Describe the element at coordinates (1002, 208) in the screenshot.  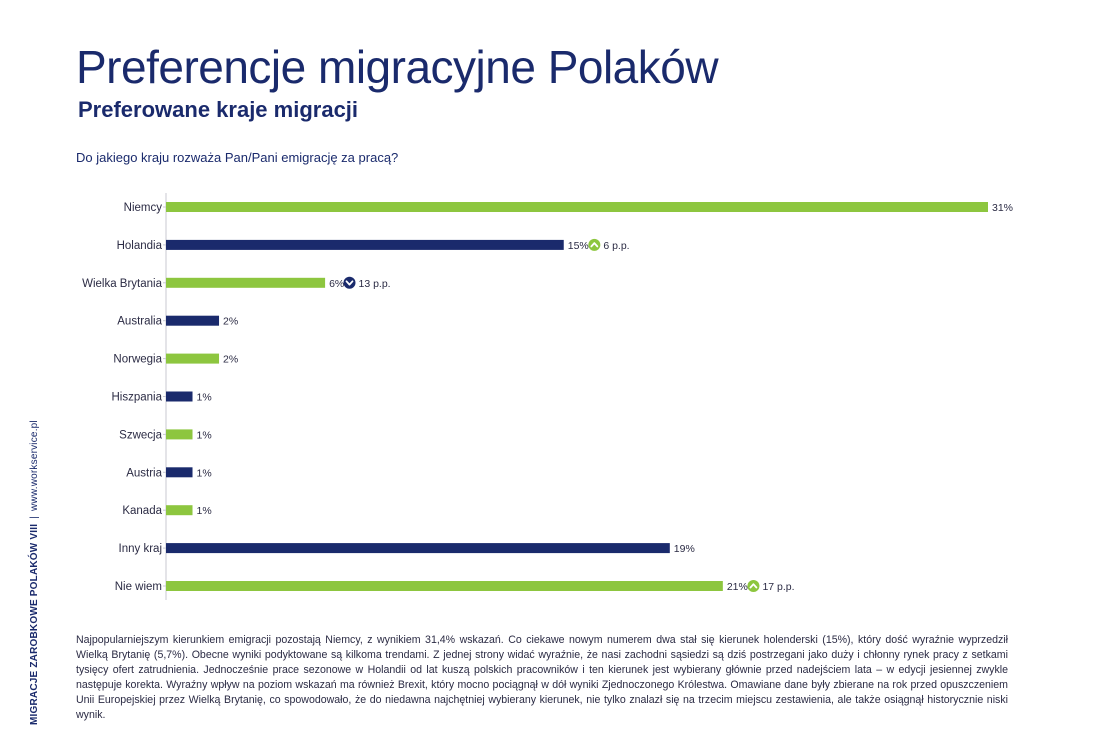
I see `value-label: 31%` at that location.